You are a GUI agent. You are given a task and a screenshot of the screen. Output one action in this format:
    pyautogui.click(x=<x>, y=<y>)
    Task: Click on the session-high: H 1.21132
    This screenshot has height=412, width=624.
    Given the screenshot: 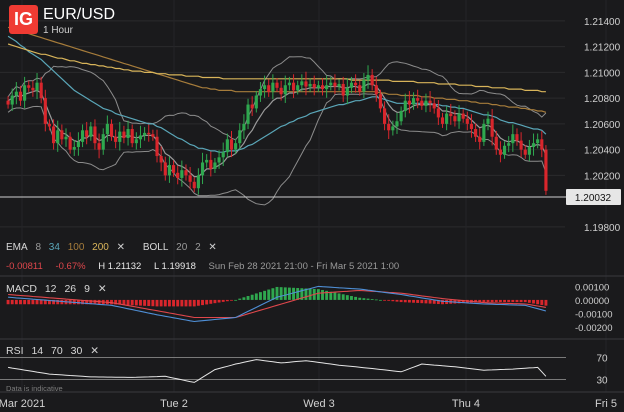 What is the action you would take?
    pyautogui.click(x=120, y=266)
    